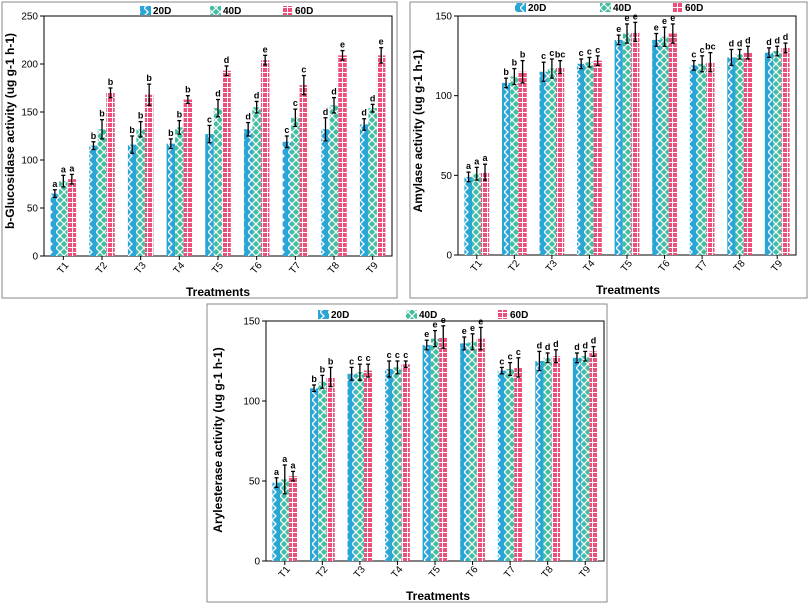  What do you see at coordinates (447, 176) in the screenshot?
I see `y-tick-label: 50` at bounding box center [447, 176].